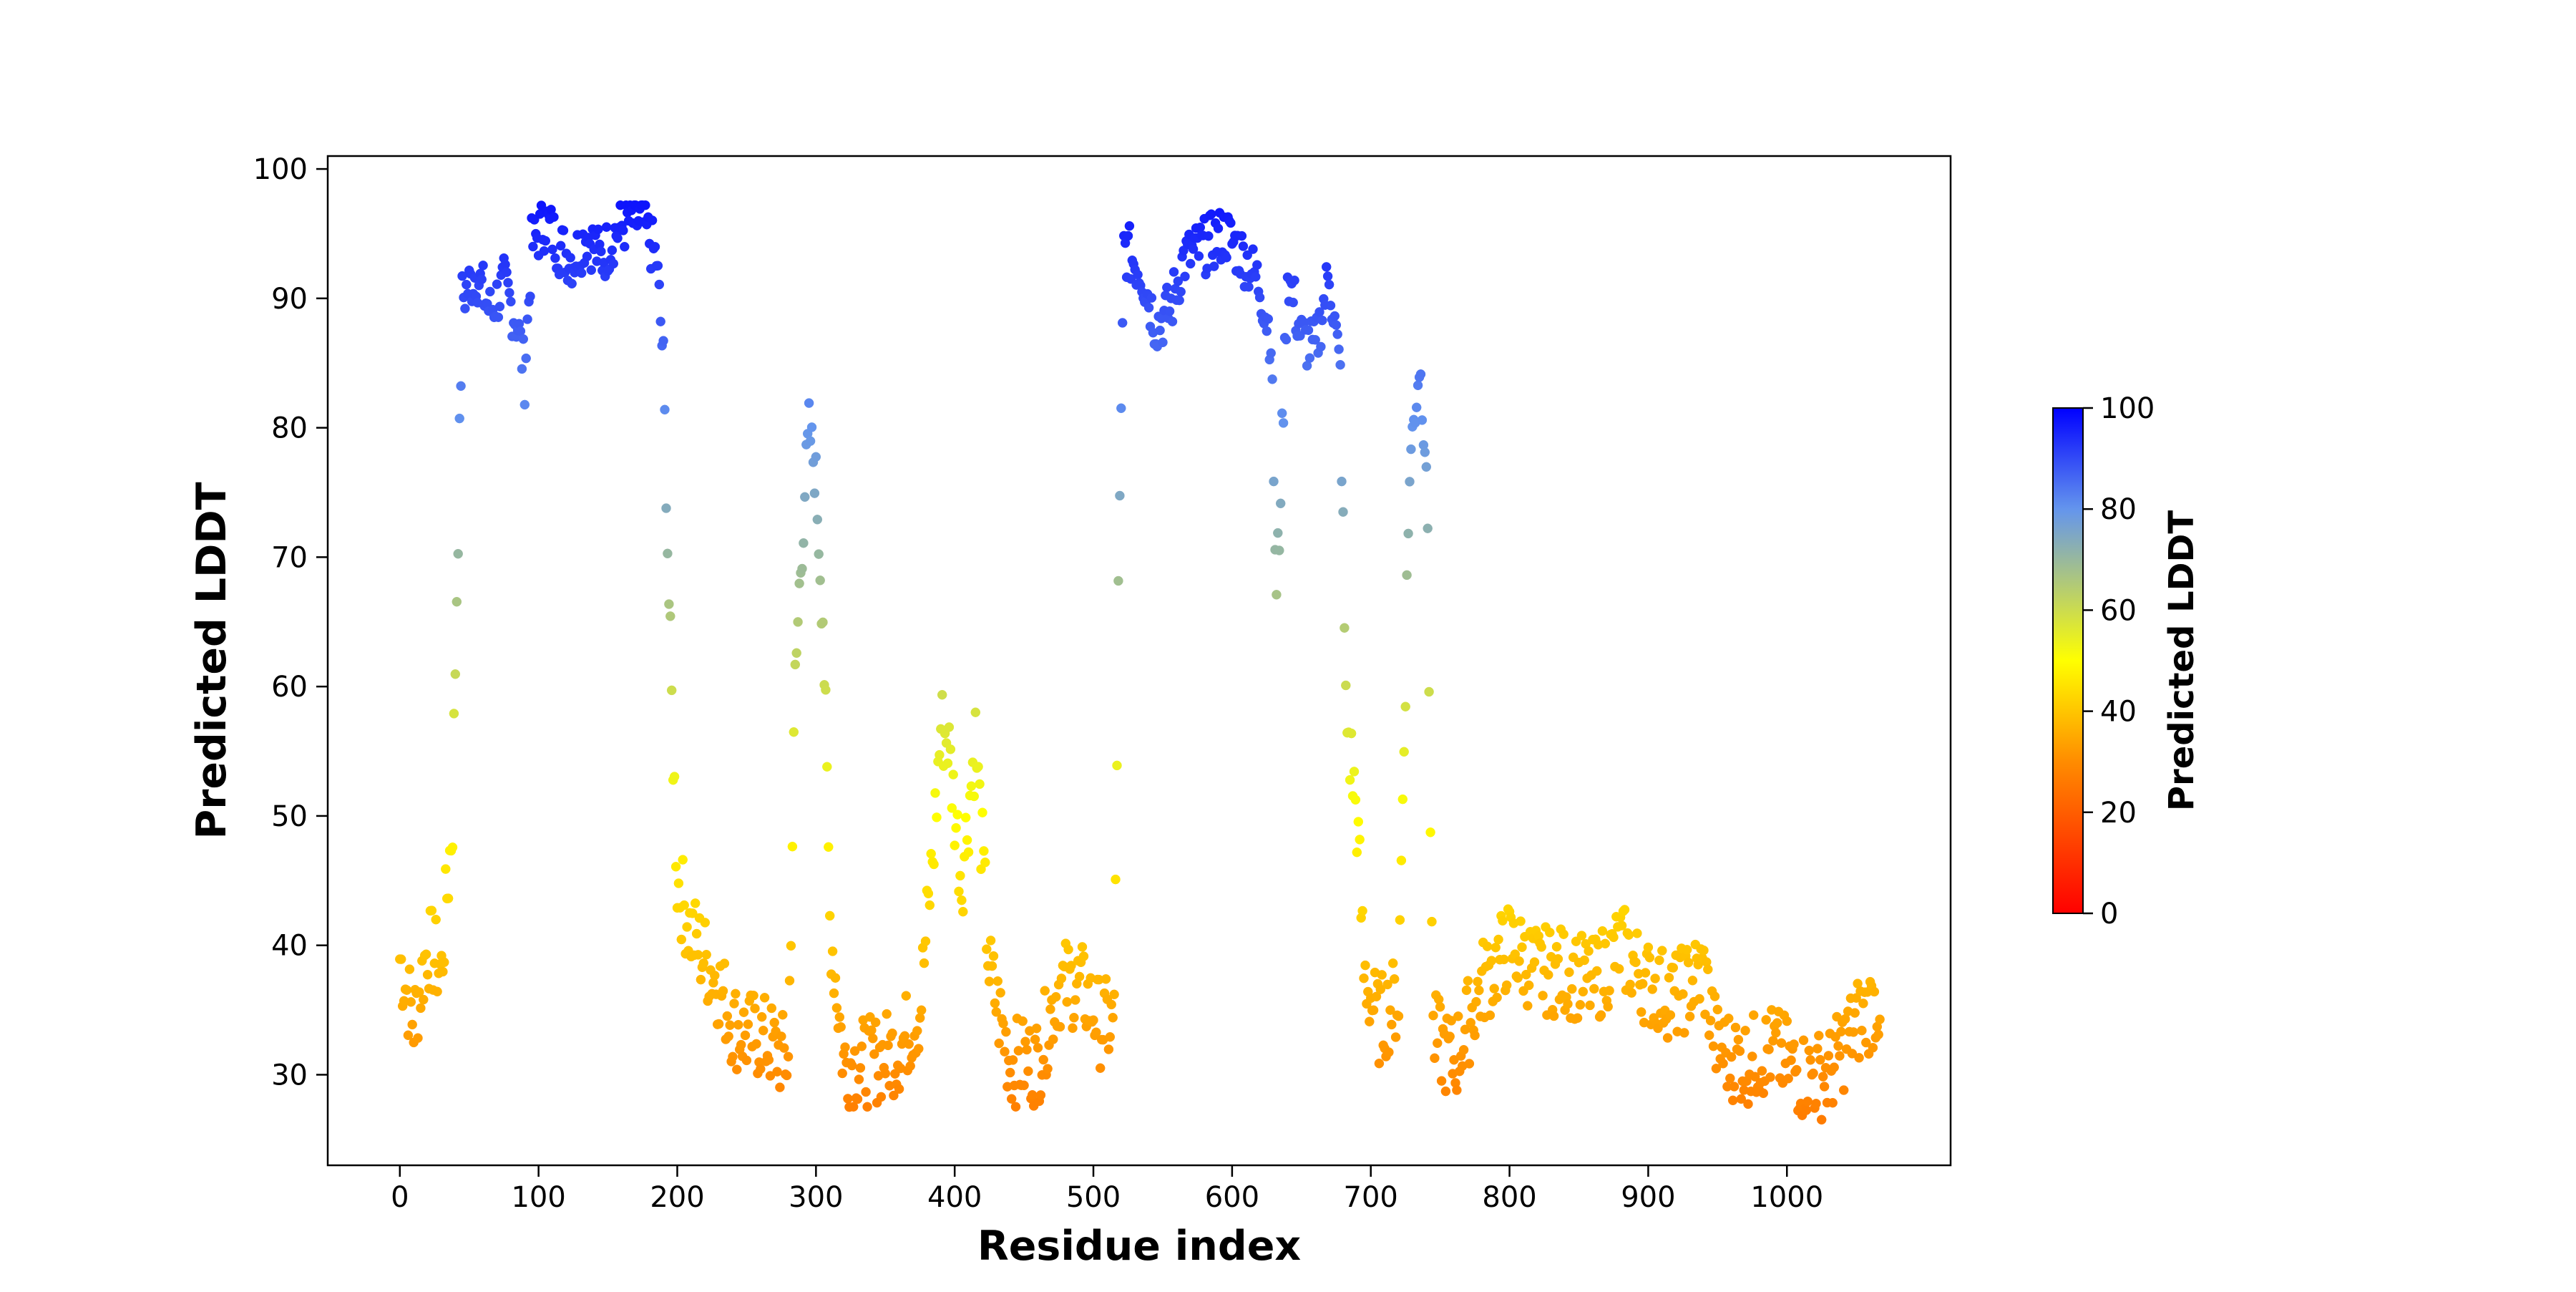  I want to click on y-axis-label: Predicted LDDT, so click(211, 660).